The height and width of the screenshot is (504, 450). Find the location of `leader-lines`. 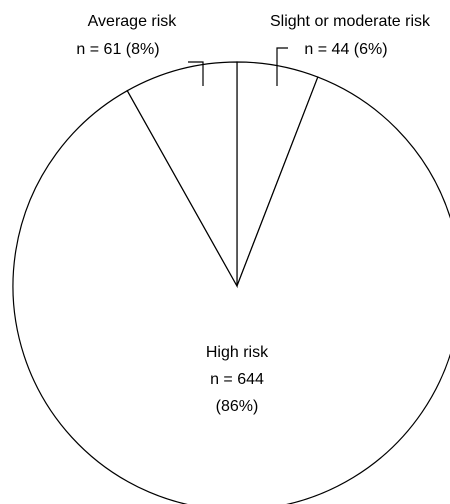

leader-lines is located at coordinates (238, 66).